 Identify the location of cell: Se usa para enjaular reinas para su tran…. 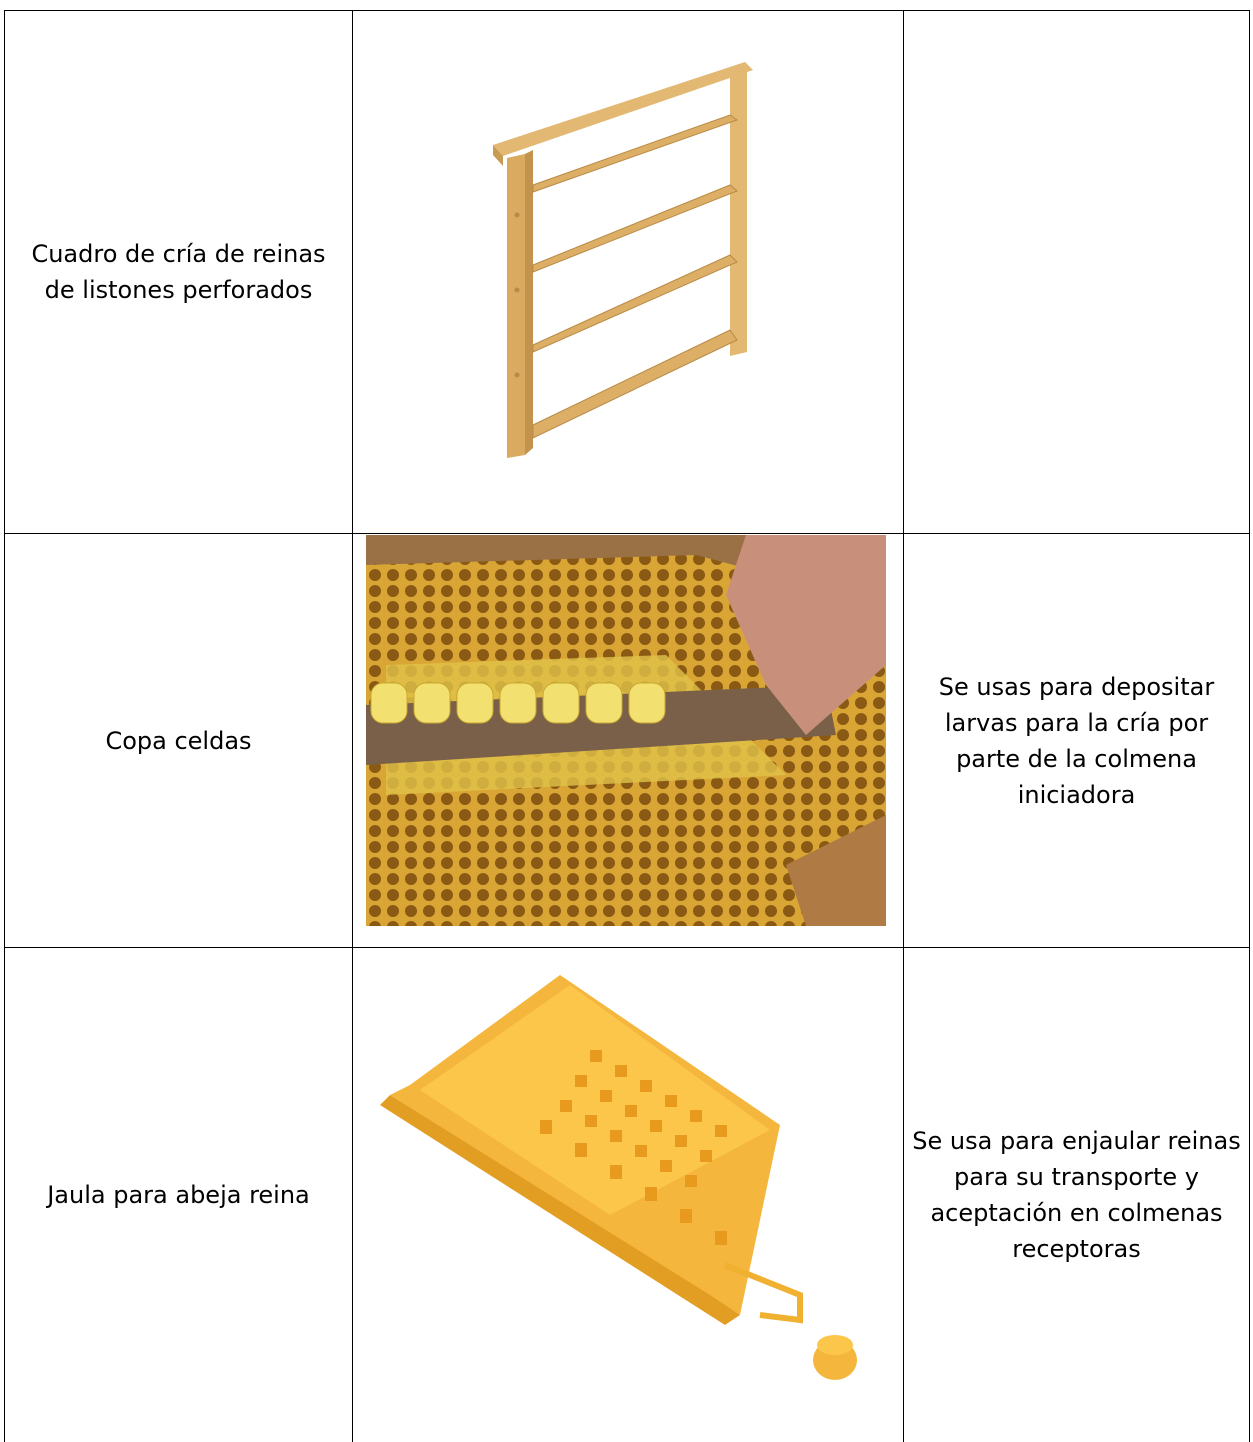
(1076, 1195).